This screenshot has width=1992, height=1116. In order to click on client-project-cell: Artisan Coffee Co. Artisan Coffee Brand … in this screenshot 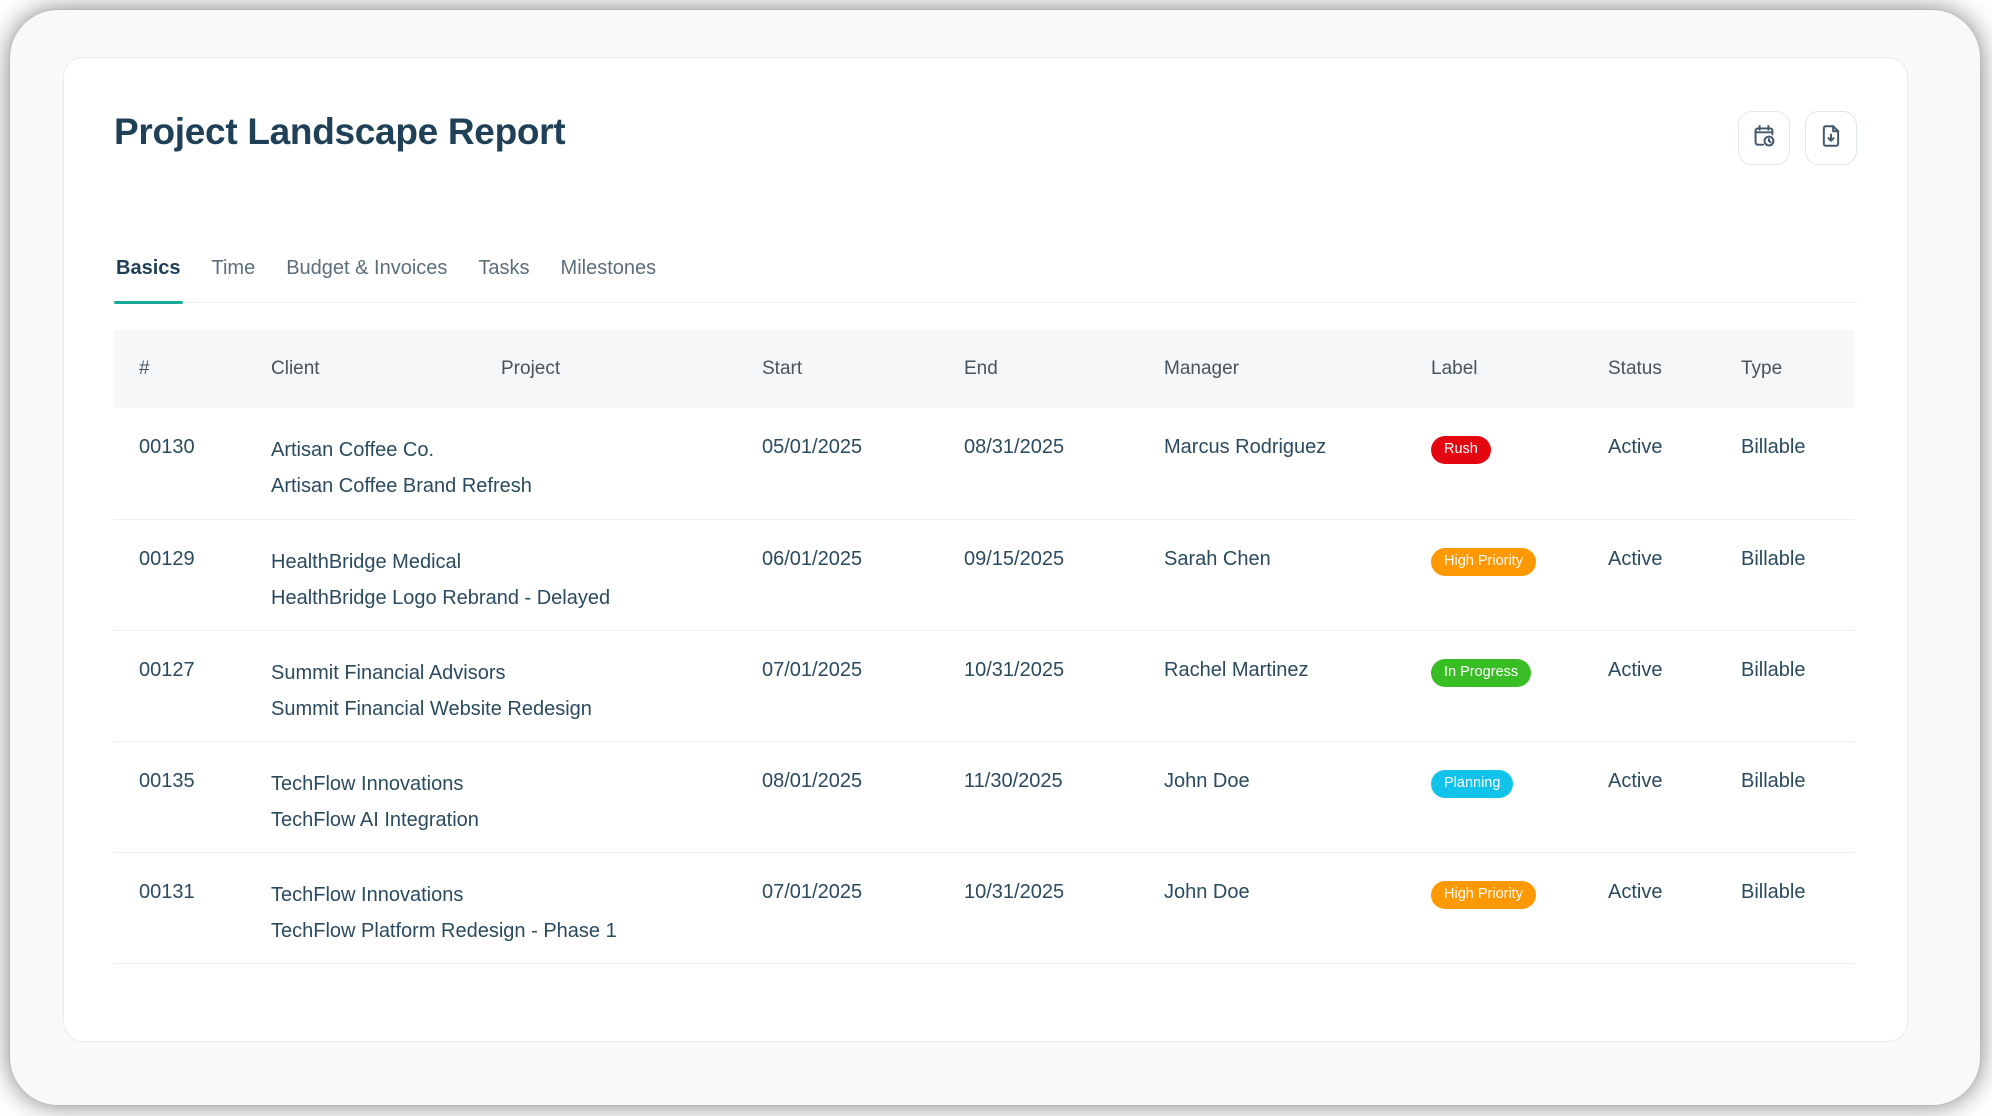, I will do `click(491, 464)`.